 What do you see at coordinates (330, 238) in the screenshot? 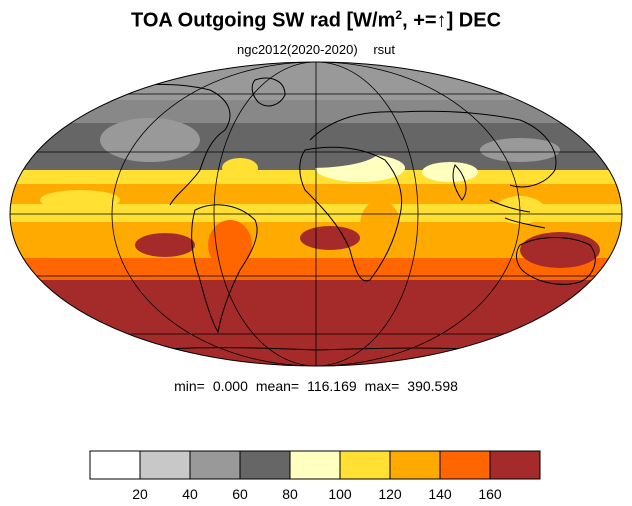
I see `patch-south-atlantic` at bounding box center [330, 238].